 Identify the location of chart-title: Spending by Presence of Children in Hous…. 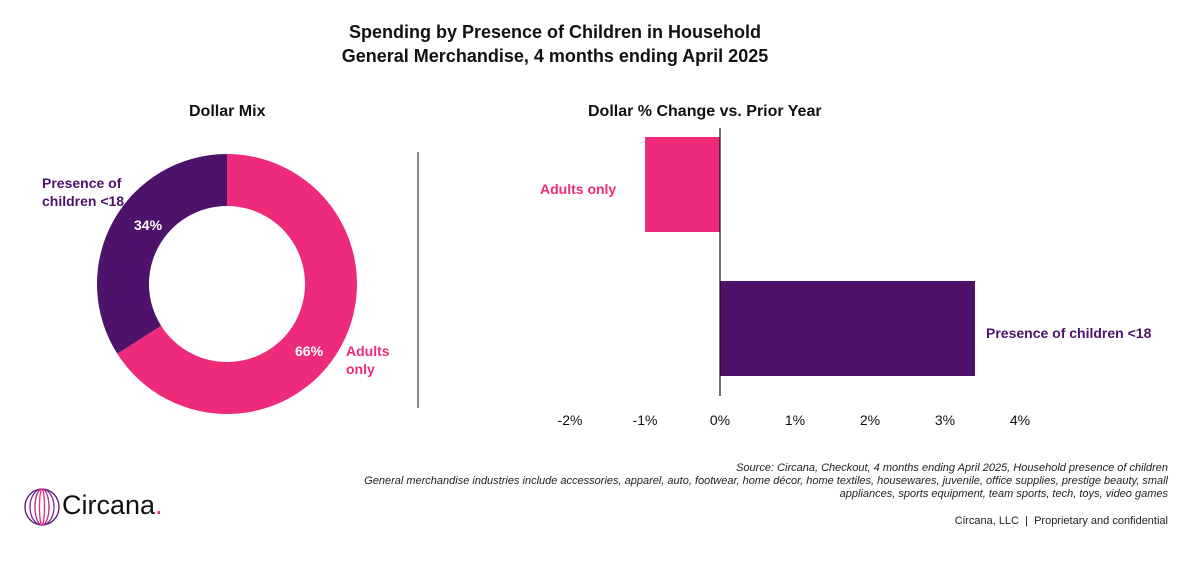
(555, 44).